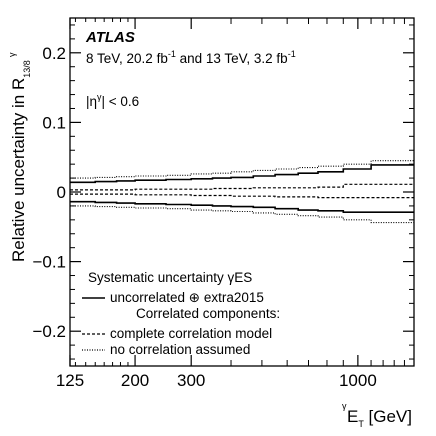  Describe the element at coordinates (358, 380) in the screenshot. I see `x-tick-label: 1000` at that location.